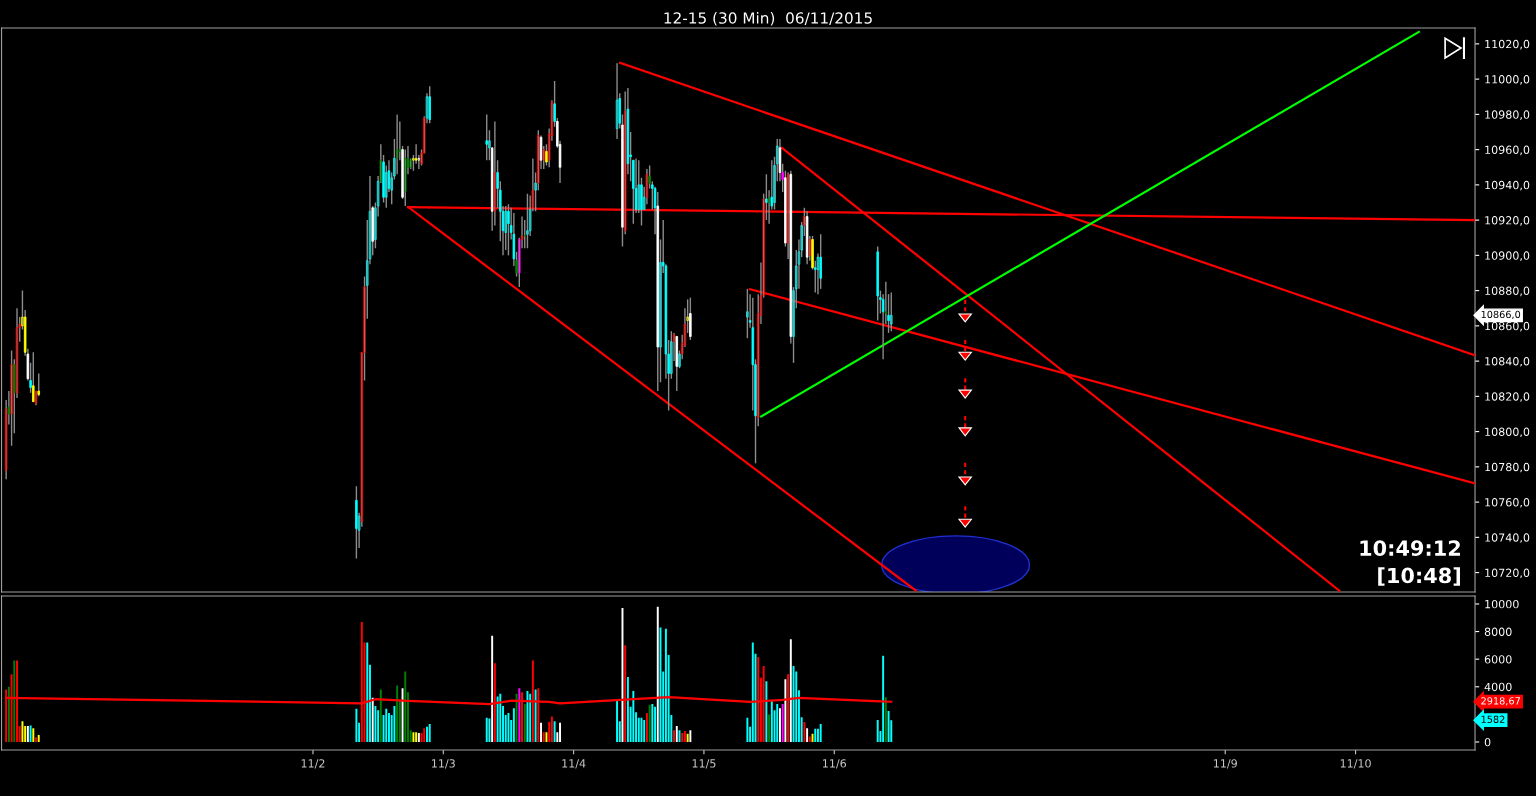 This screenshot has width=1536, height=796. What do you see at coordinates (1507, 185) in the screenshot?
I see `y-tick-label: 10940,0` at bounding box center [1507, 185].